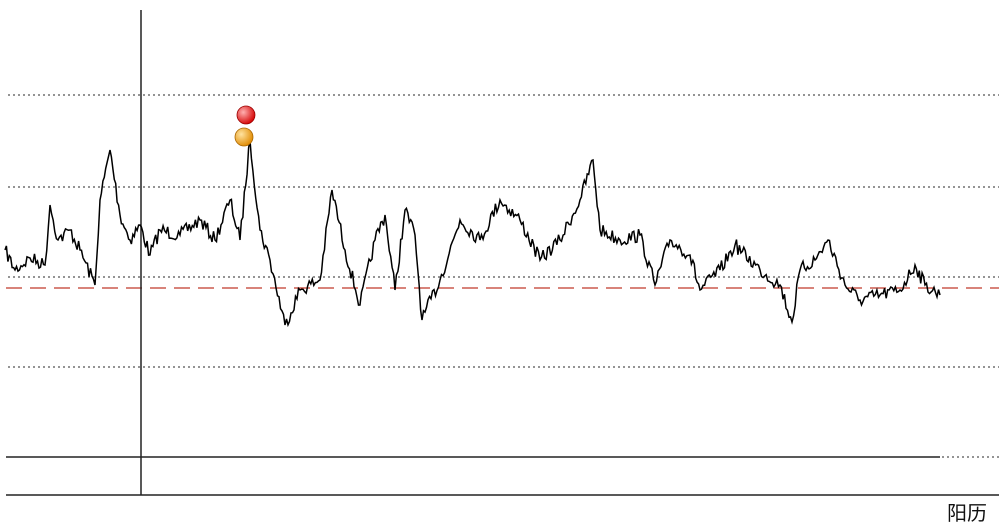  Describe the element at coordinates (246, 115) in the screenshot. I see `marker-red` at that location.